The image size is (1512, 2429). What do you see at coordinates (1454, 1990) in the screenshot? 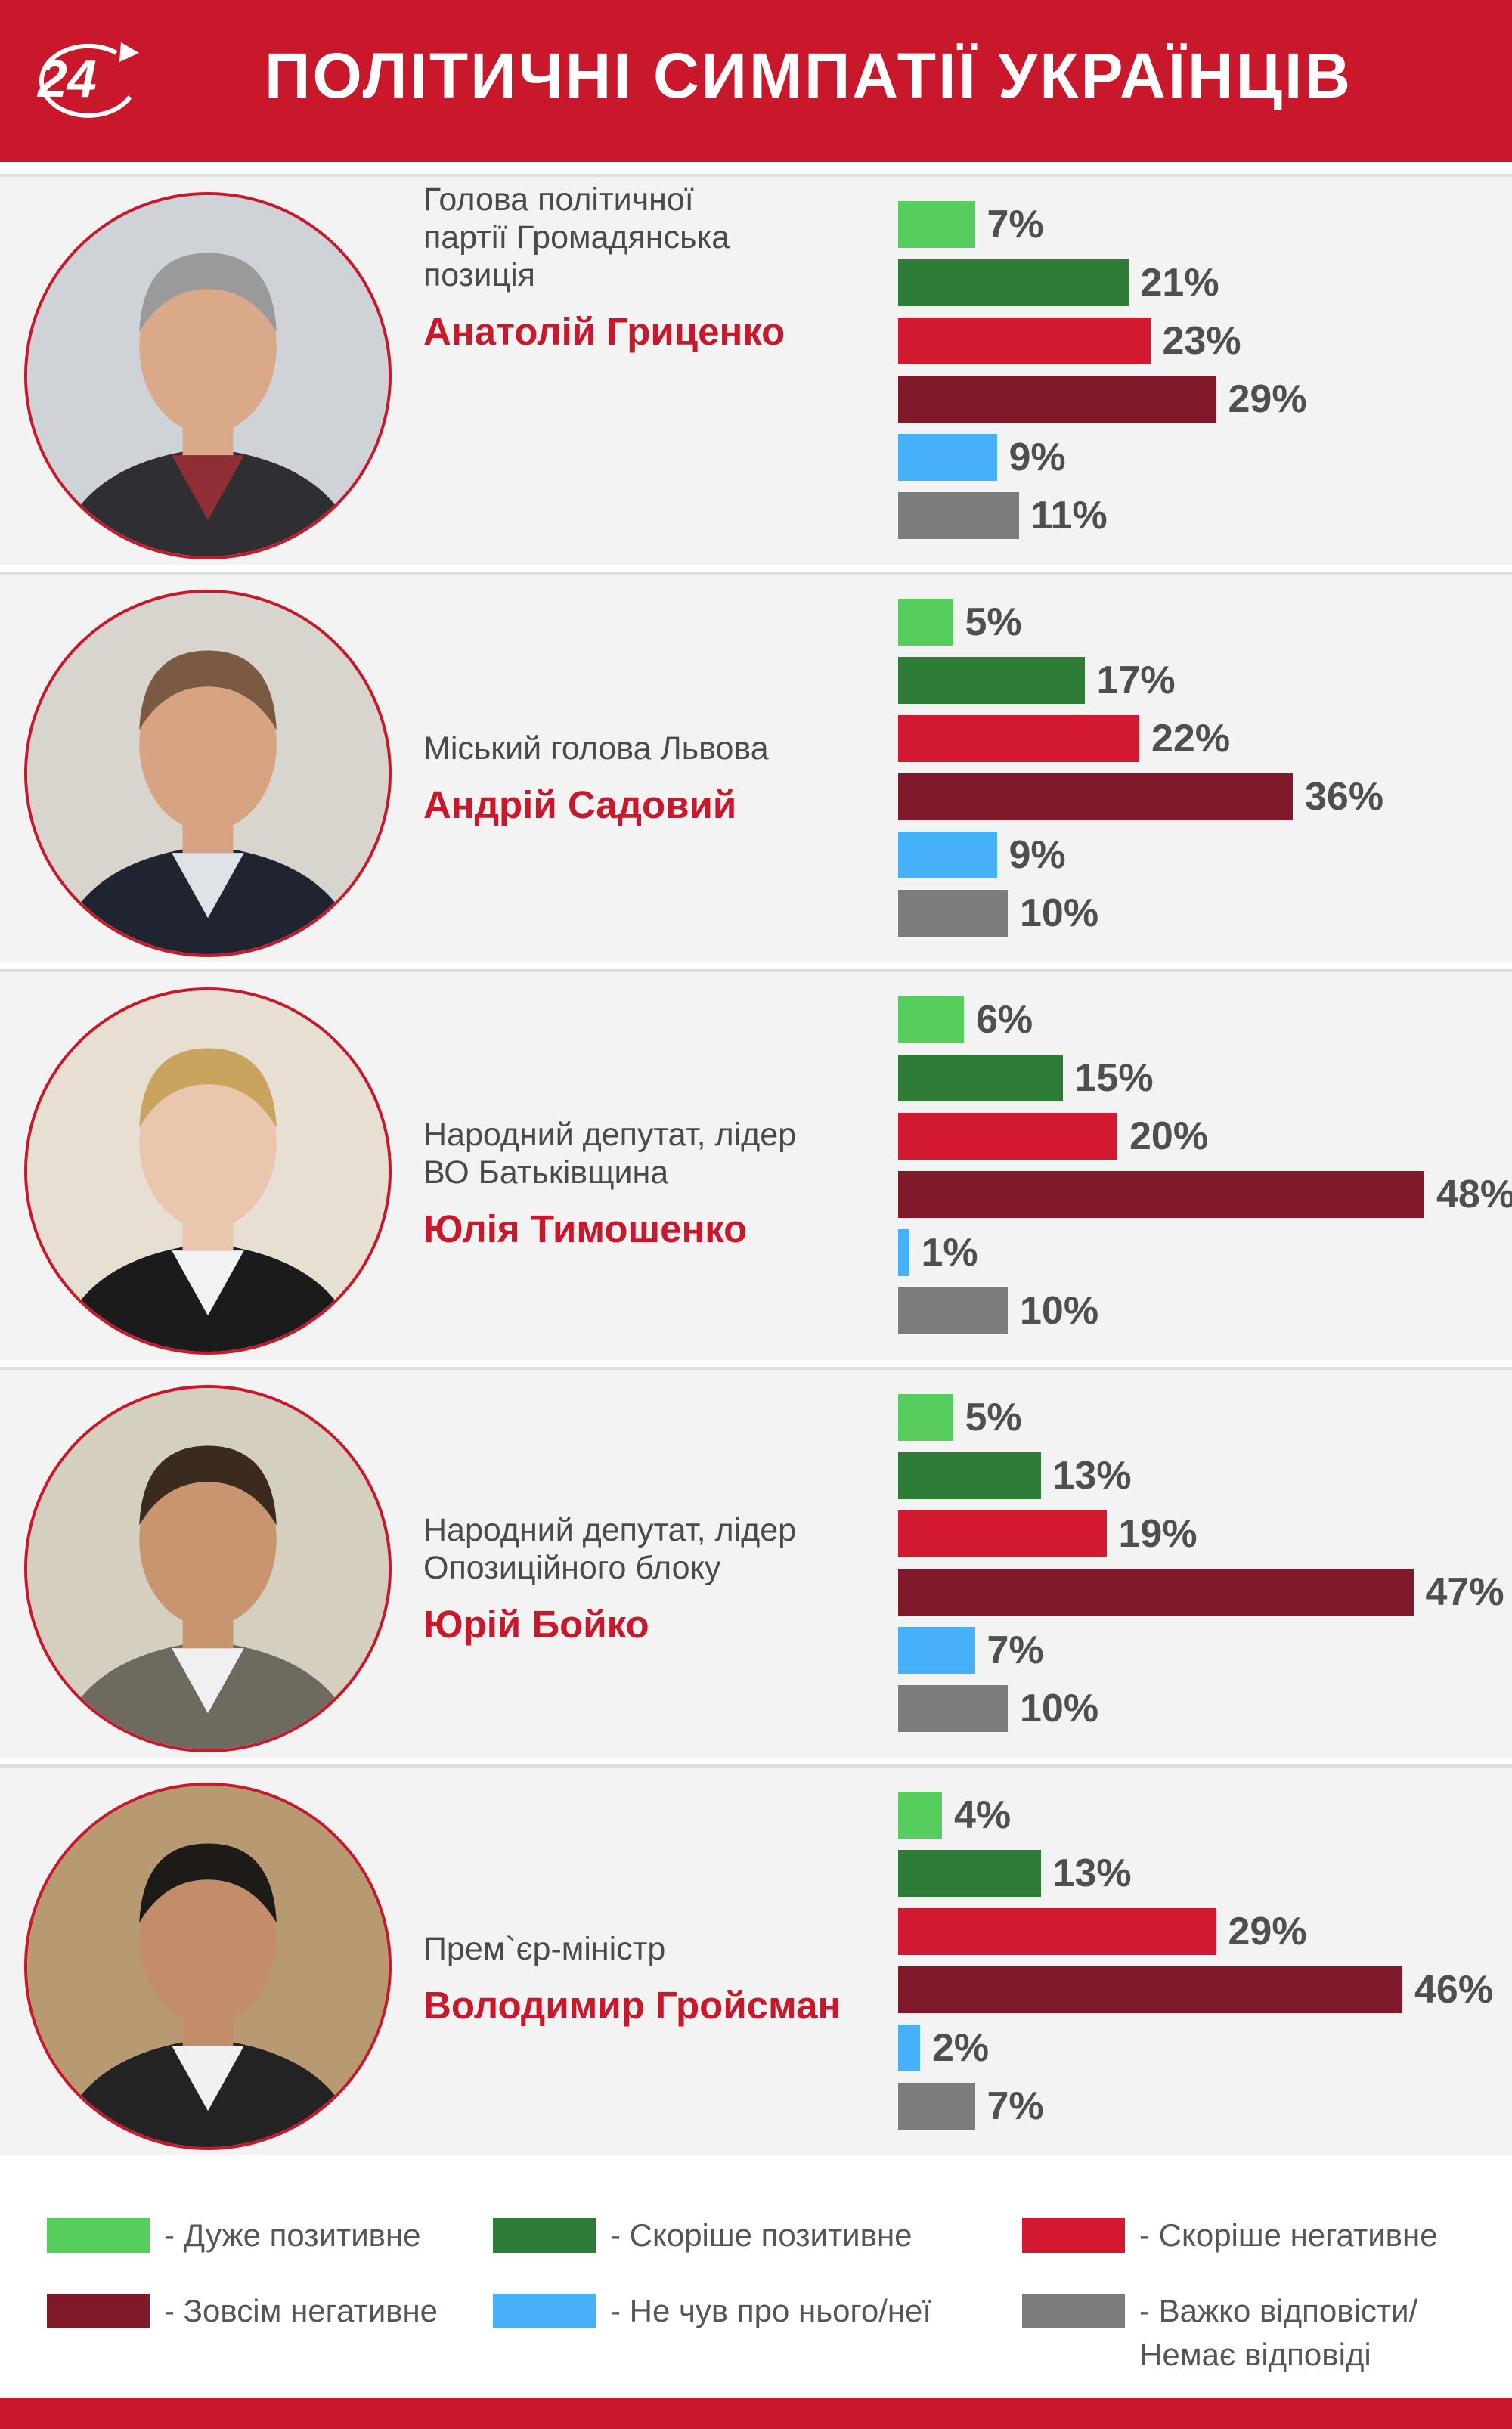
I see `data-label: 46%` at bounding box center [1454, 1990].